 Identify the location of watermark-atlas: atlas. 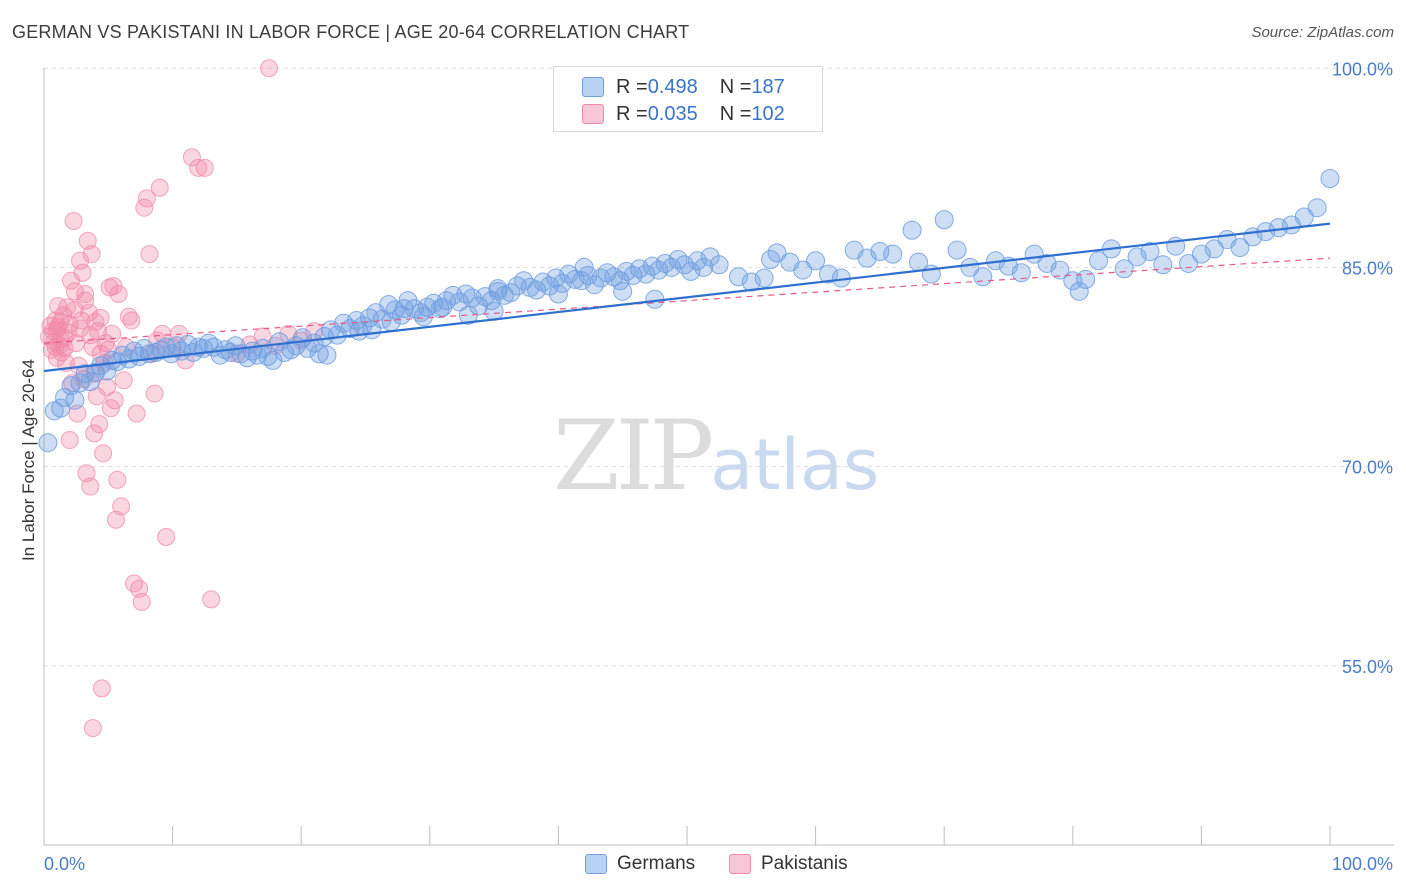
(795, 465).